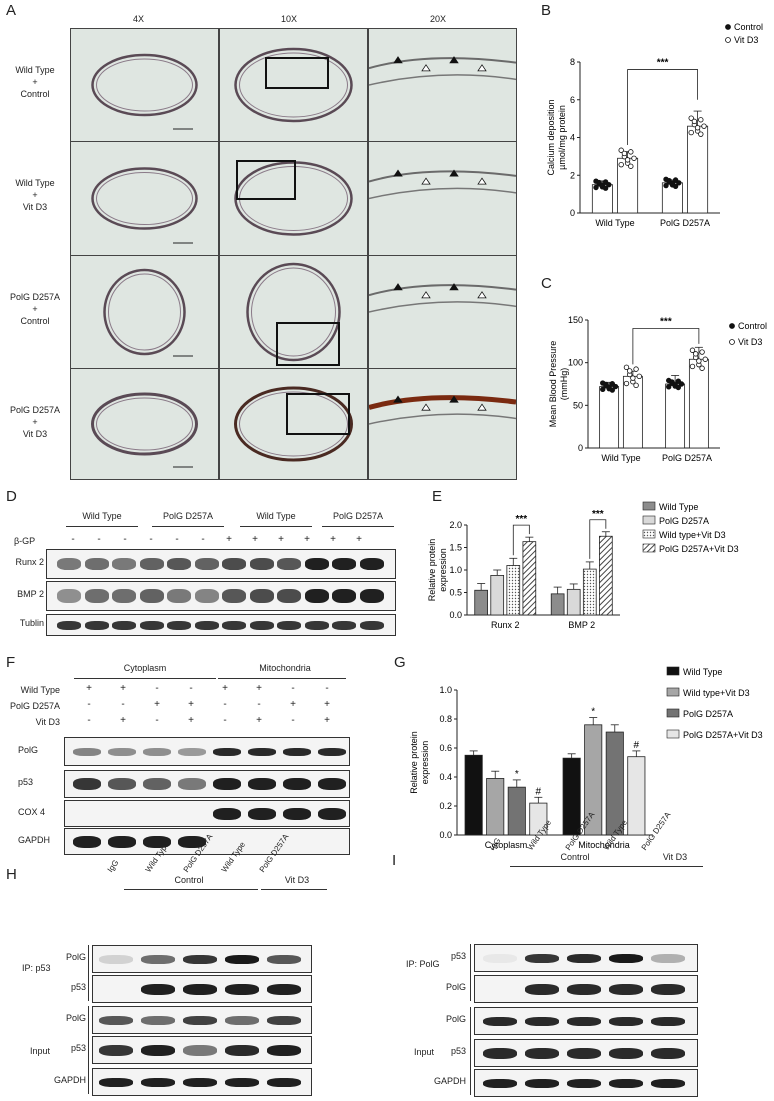  Describe the element at coordinates (437, 570) in the screenshot. I see `y-axis-label: Relative proteinexpression` at that location.